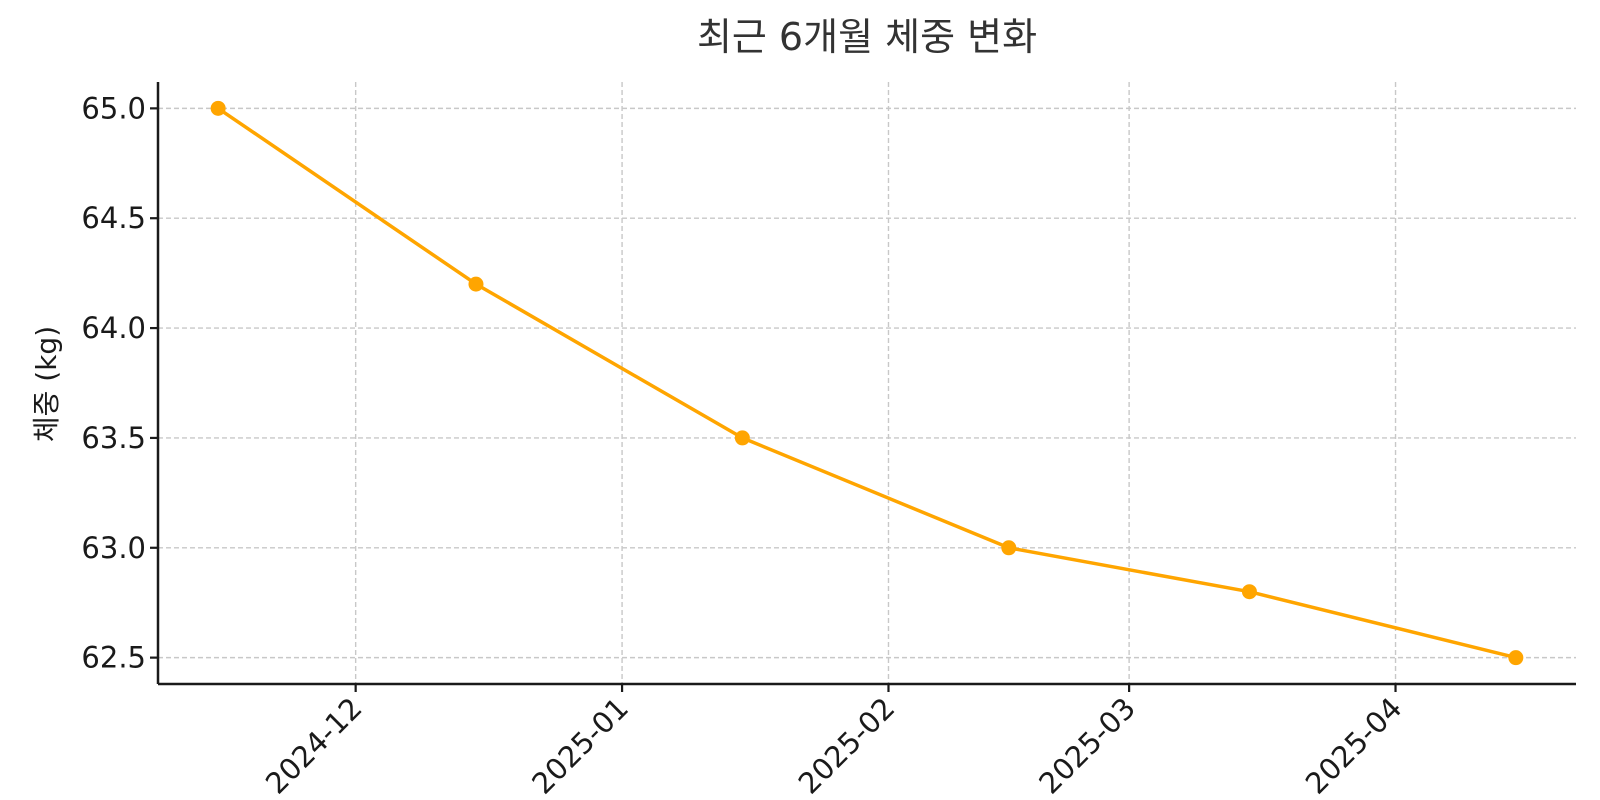 The image size is (1600, 800). I want to click on y-tick-label: 63.0, so click(113, 548).